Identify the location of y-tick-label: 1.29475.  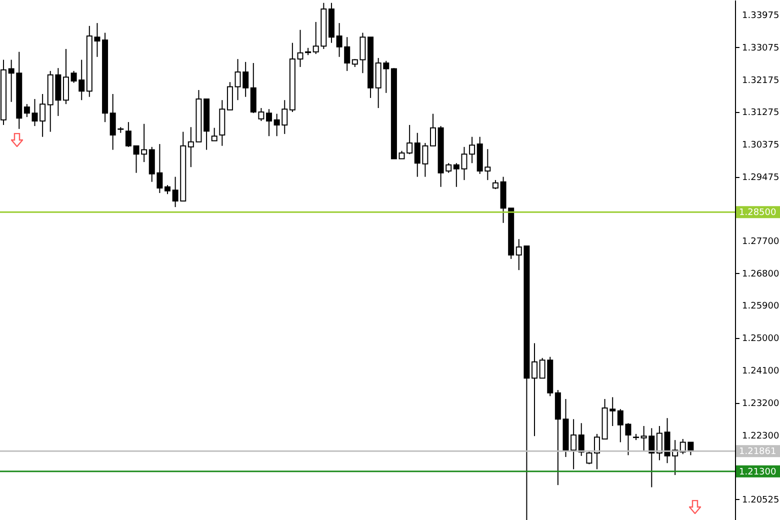
(761, 177).